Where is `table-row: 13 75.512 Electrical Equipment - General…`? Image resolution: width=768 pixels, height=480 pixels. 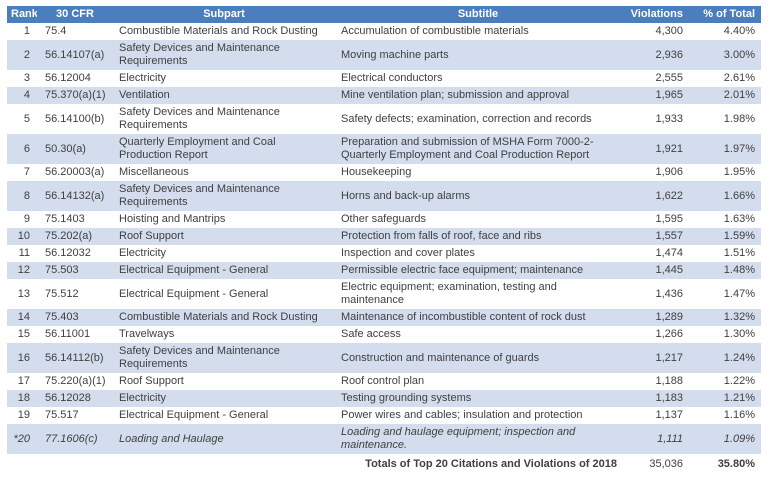 table-row: 13 75.512 Electrical Equipment - General… is located at coordinates (384, 294).